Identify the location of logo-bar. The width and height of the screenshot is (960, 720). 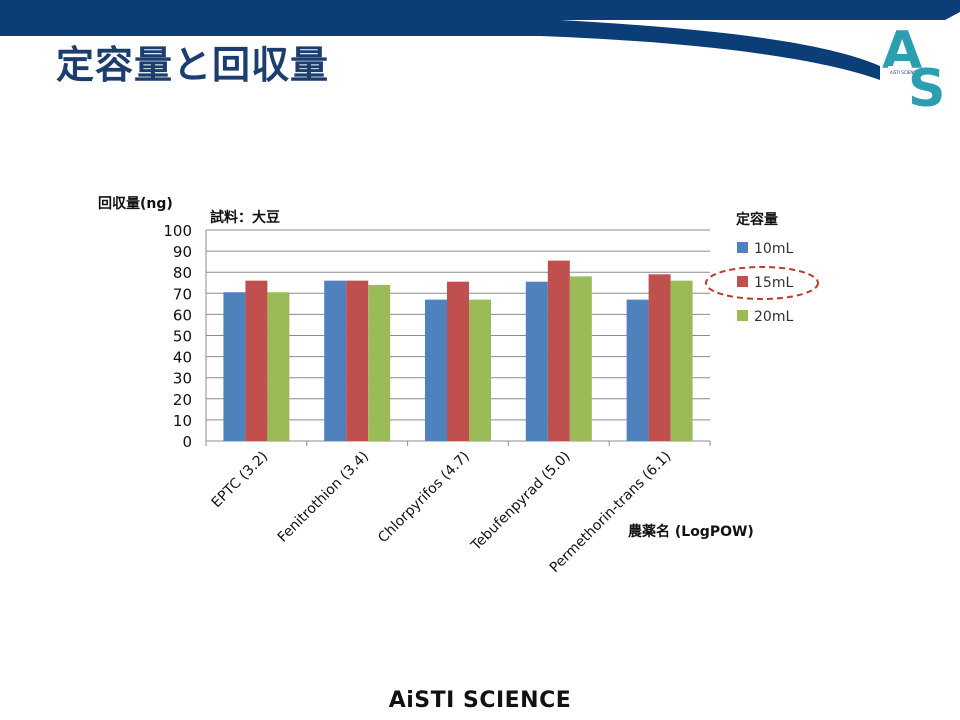
(899, 68).